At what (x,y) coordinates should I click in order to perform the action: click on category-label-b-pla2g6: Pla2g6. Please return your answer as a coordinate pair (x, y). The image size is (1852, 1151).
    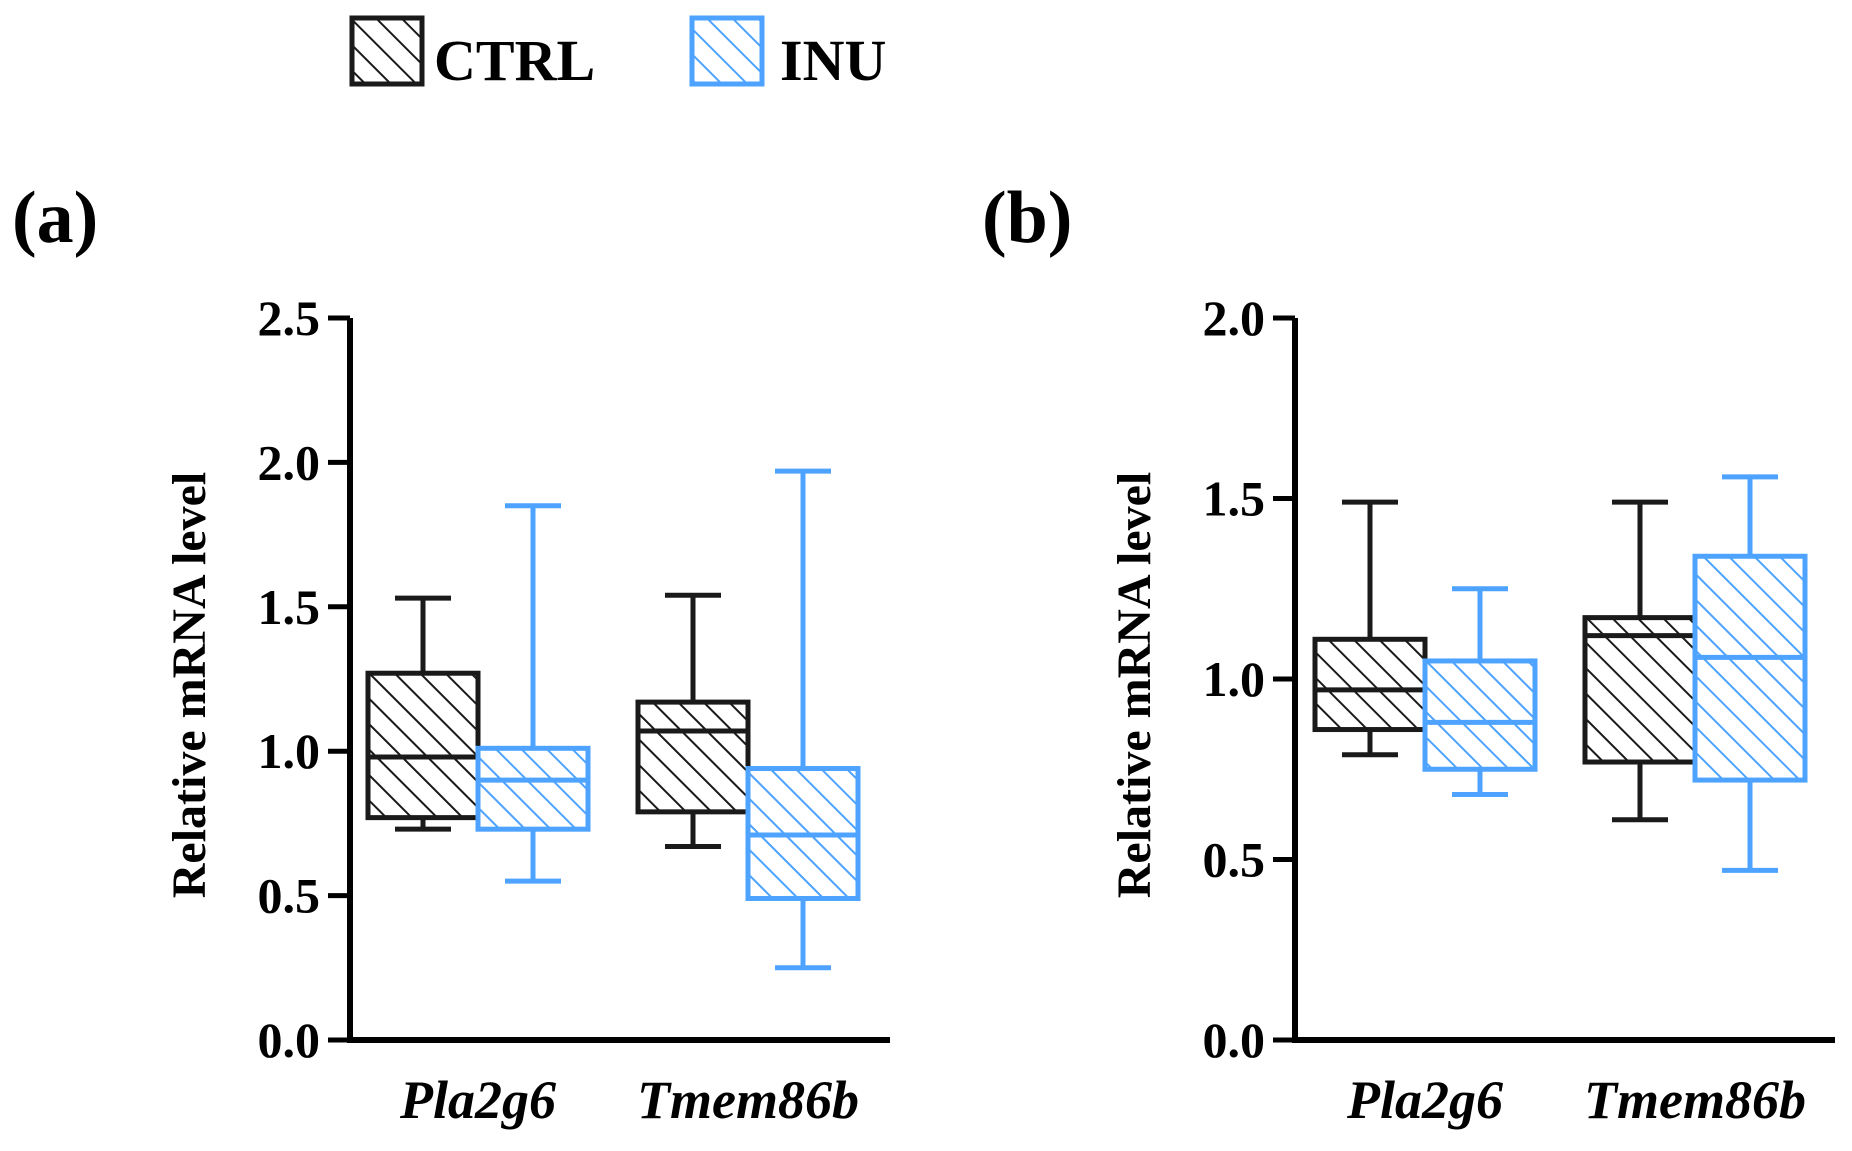
    Looking at the image, I should click on (1424, 1100).